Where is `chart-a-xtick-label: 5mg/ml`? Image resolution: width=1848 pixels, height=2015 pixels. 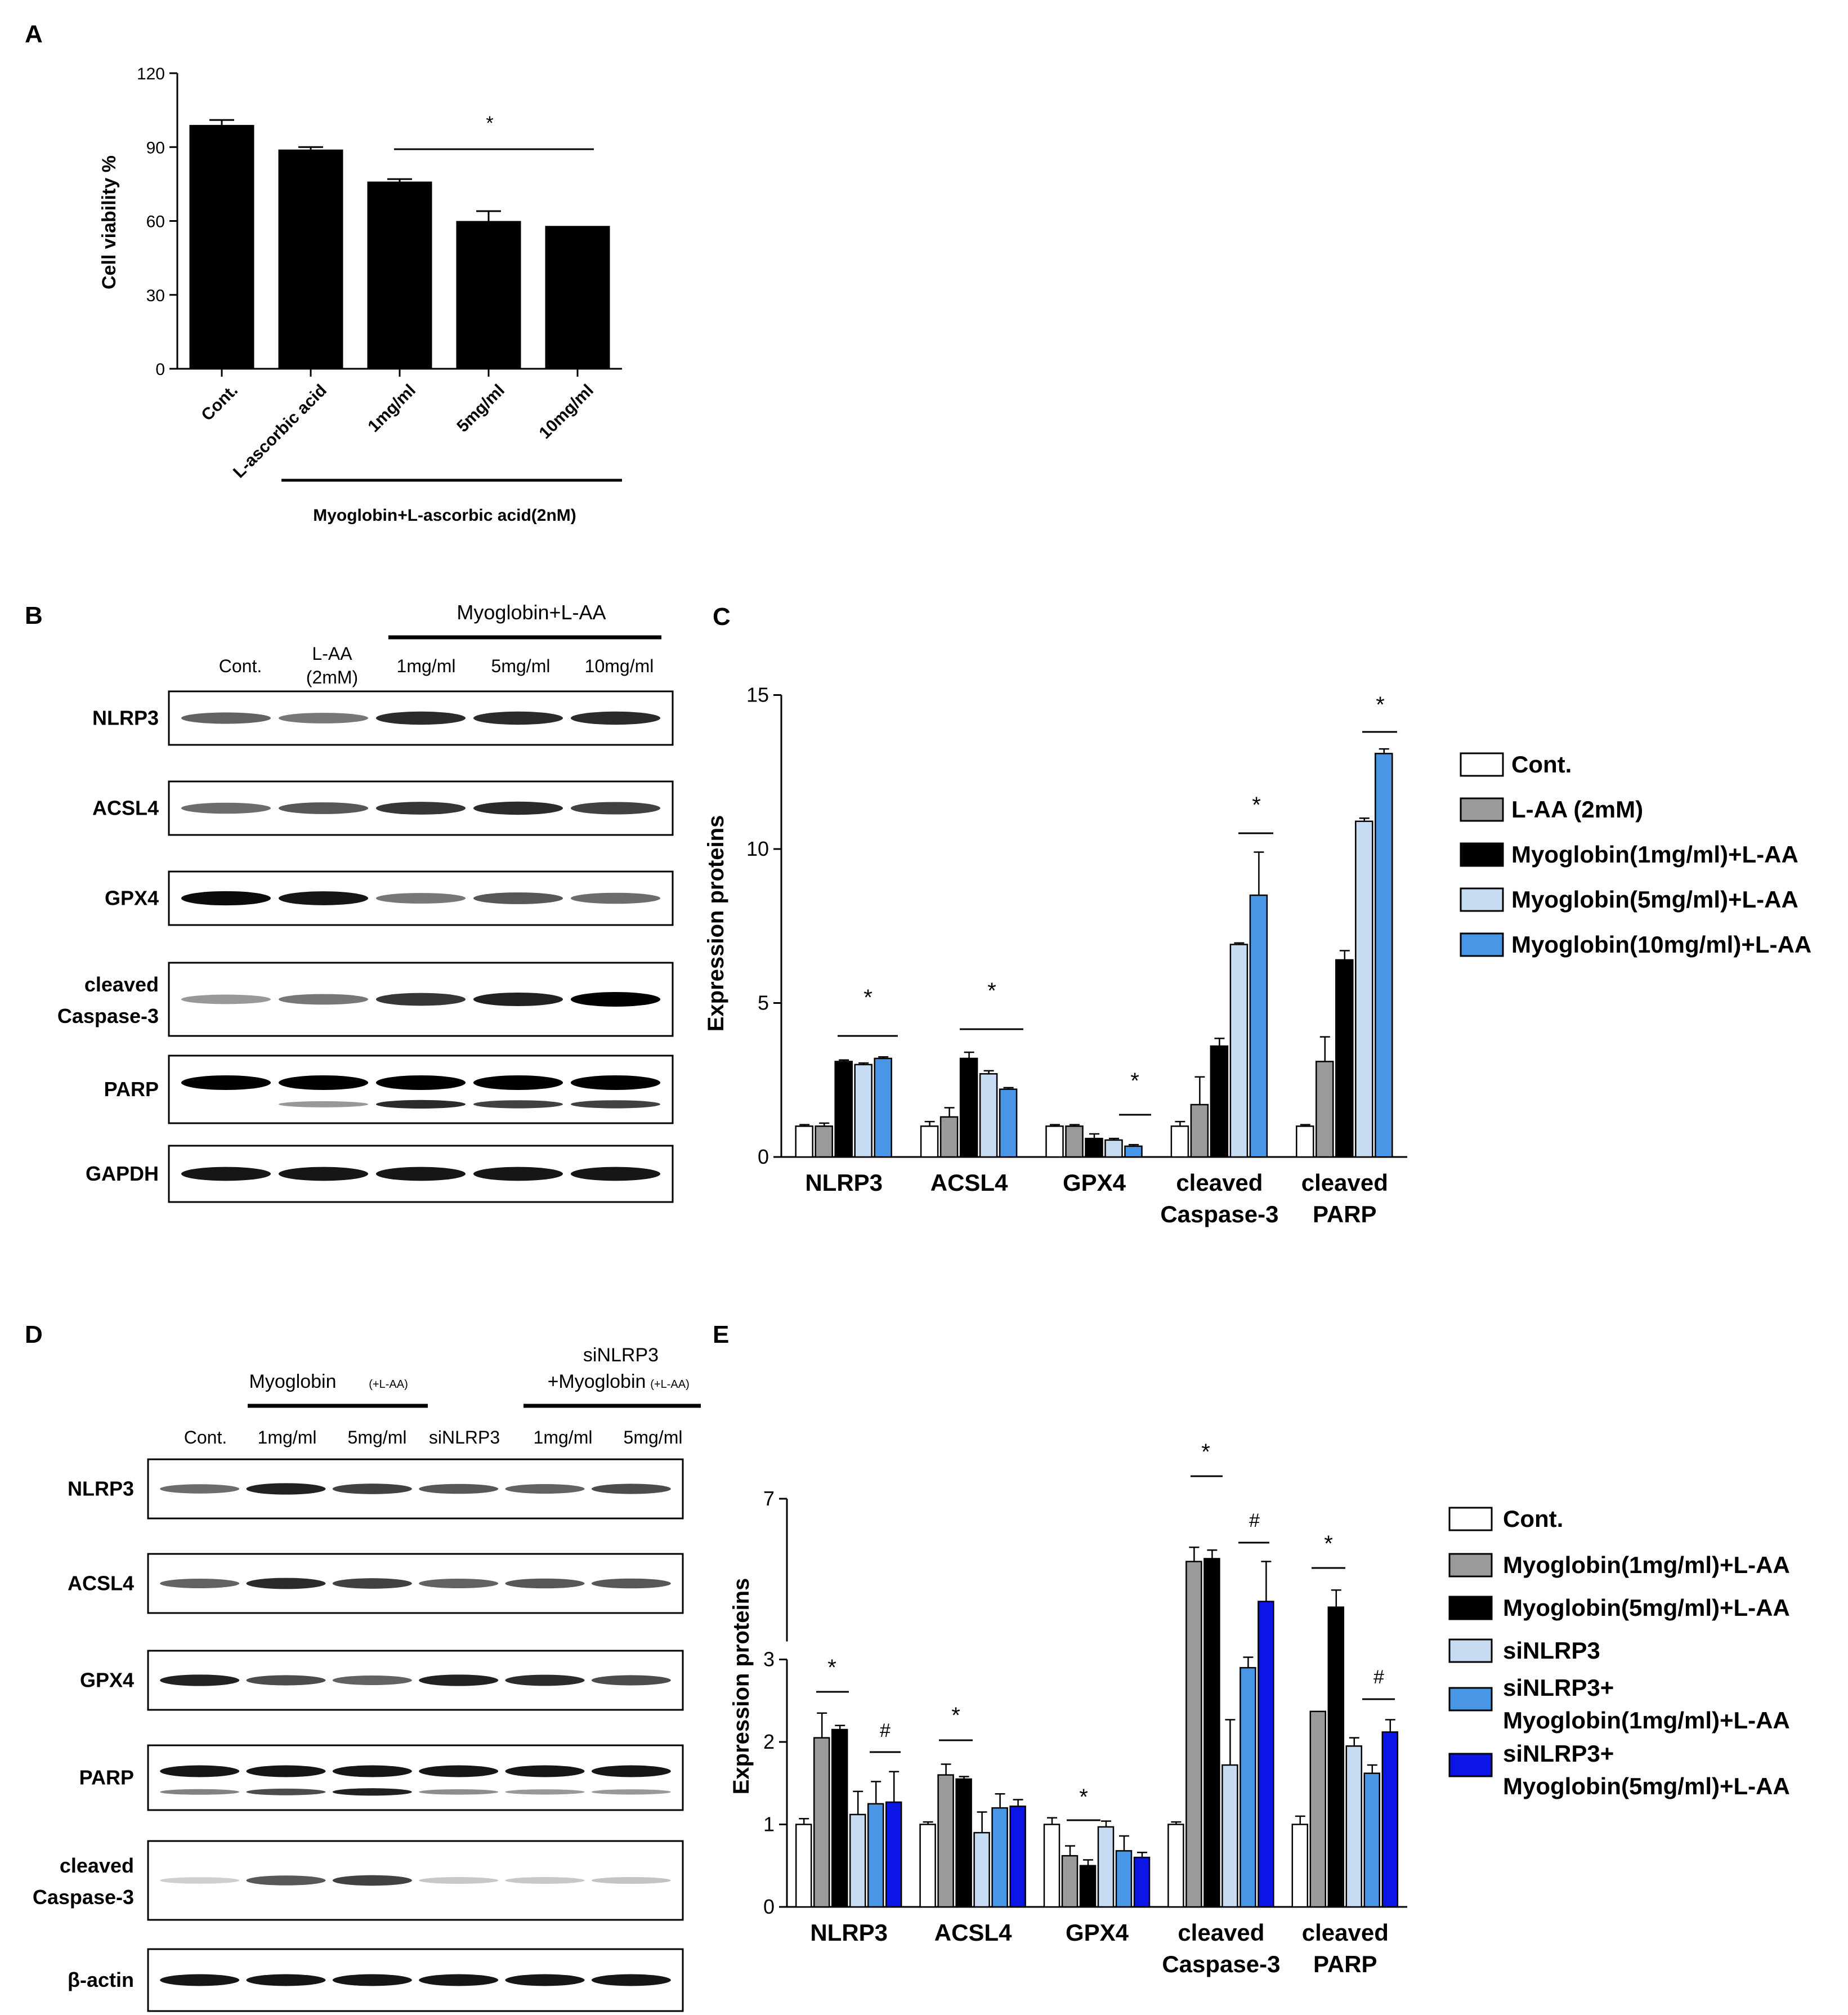 chart-a-xtick-label: 5mg/ml is located at coordinates (480, 408).